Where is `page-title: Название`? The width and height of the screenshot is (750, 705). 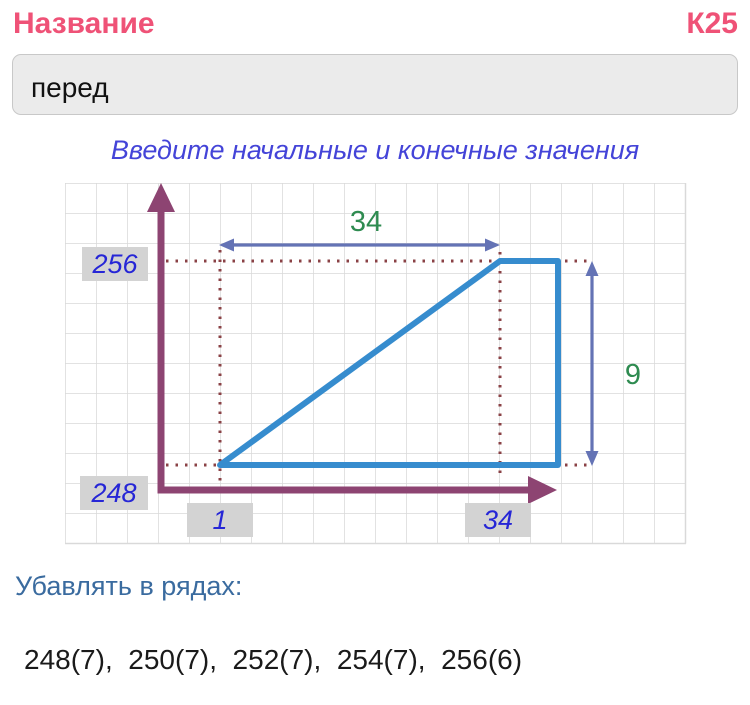
page-title: Название is located at coordinates (84, 23).